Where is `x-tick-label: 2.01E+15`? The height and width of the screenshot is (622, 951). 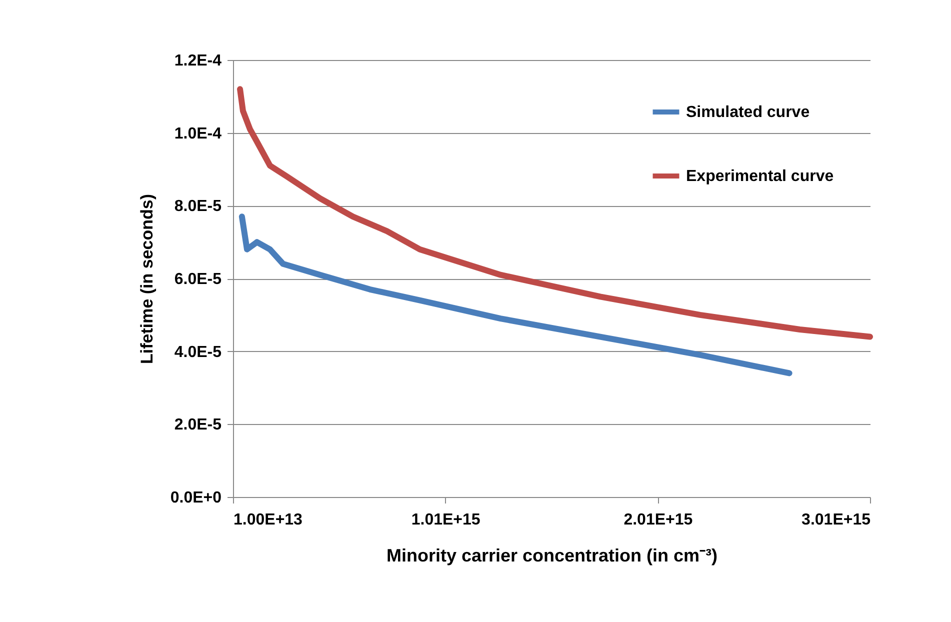
x-tick-label: 2.01E+15 is located at coordinates (658, 520).